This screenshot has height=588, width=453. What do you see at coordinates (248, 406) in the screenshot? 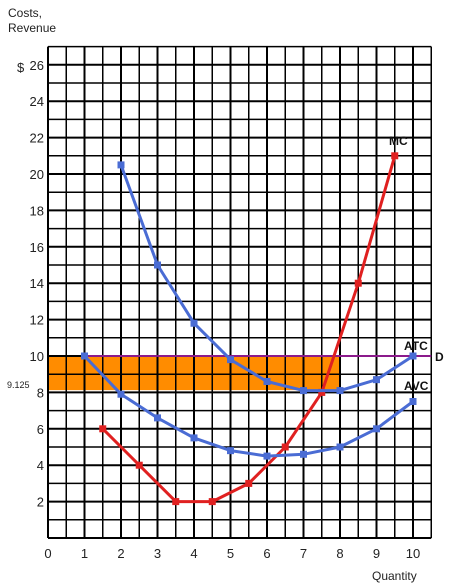
I see `series-line-avc` at bounding box center [248, 406].